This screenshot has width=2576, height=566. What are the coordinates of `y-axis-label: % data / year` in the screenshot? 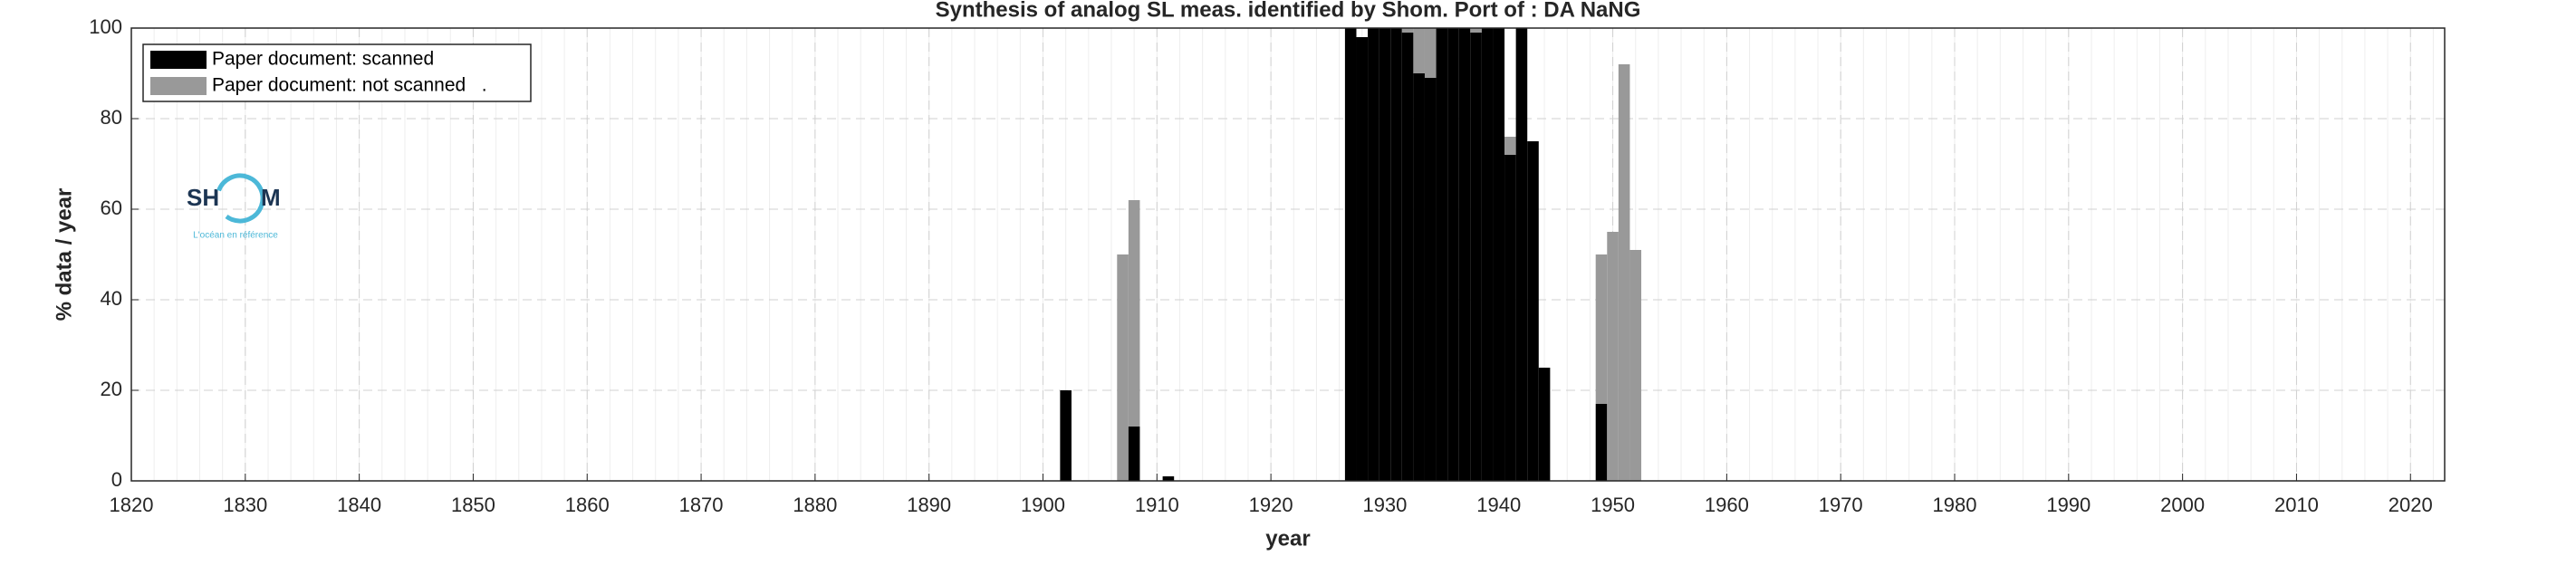 It's located at (64, 254).